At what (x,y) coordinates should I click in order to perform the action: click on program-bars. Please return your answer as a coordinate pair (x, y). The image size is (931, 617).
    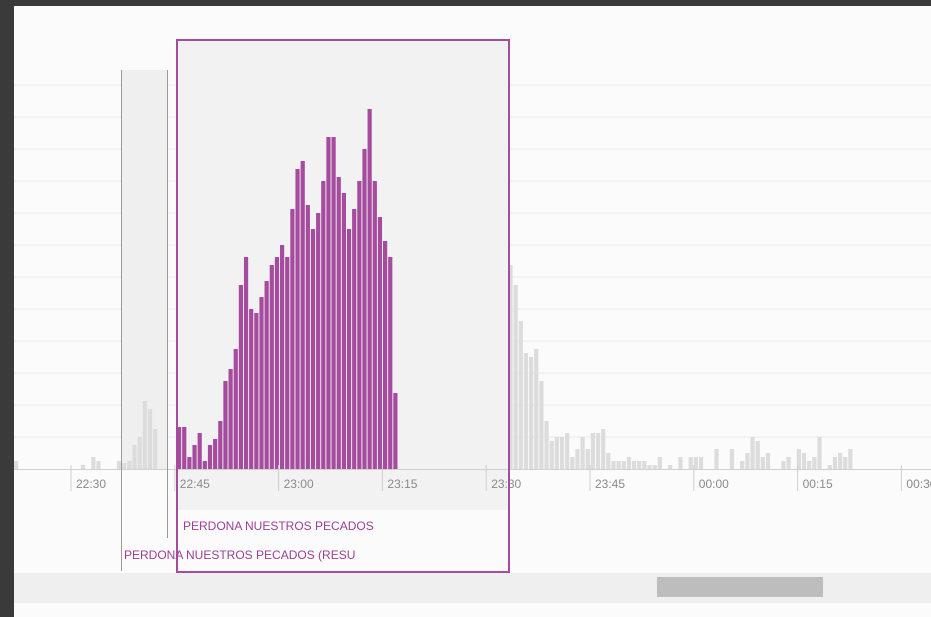
    Looking at the image, I should click on (287, 289).